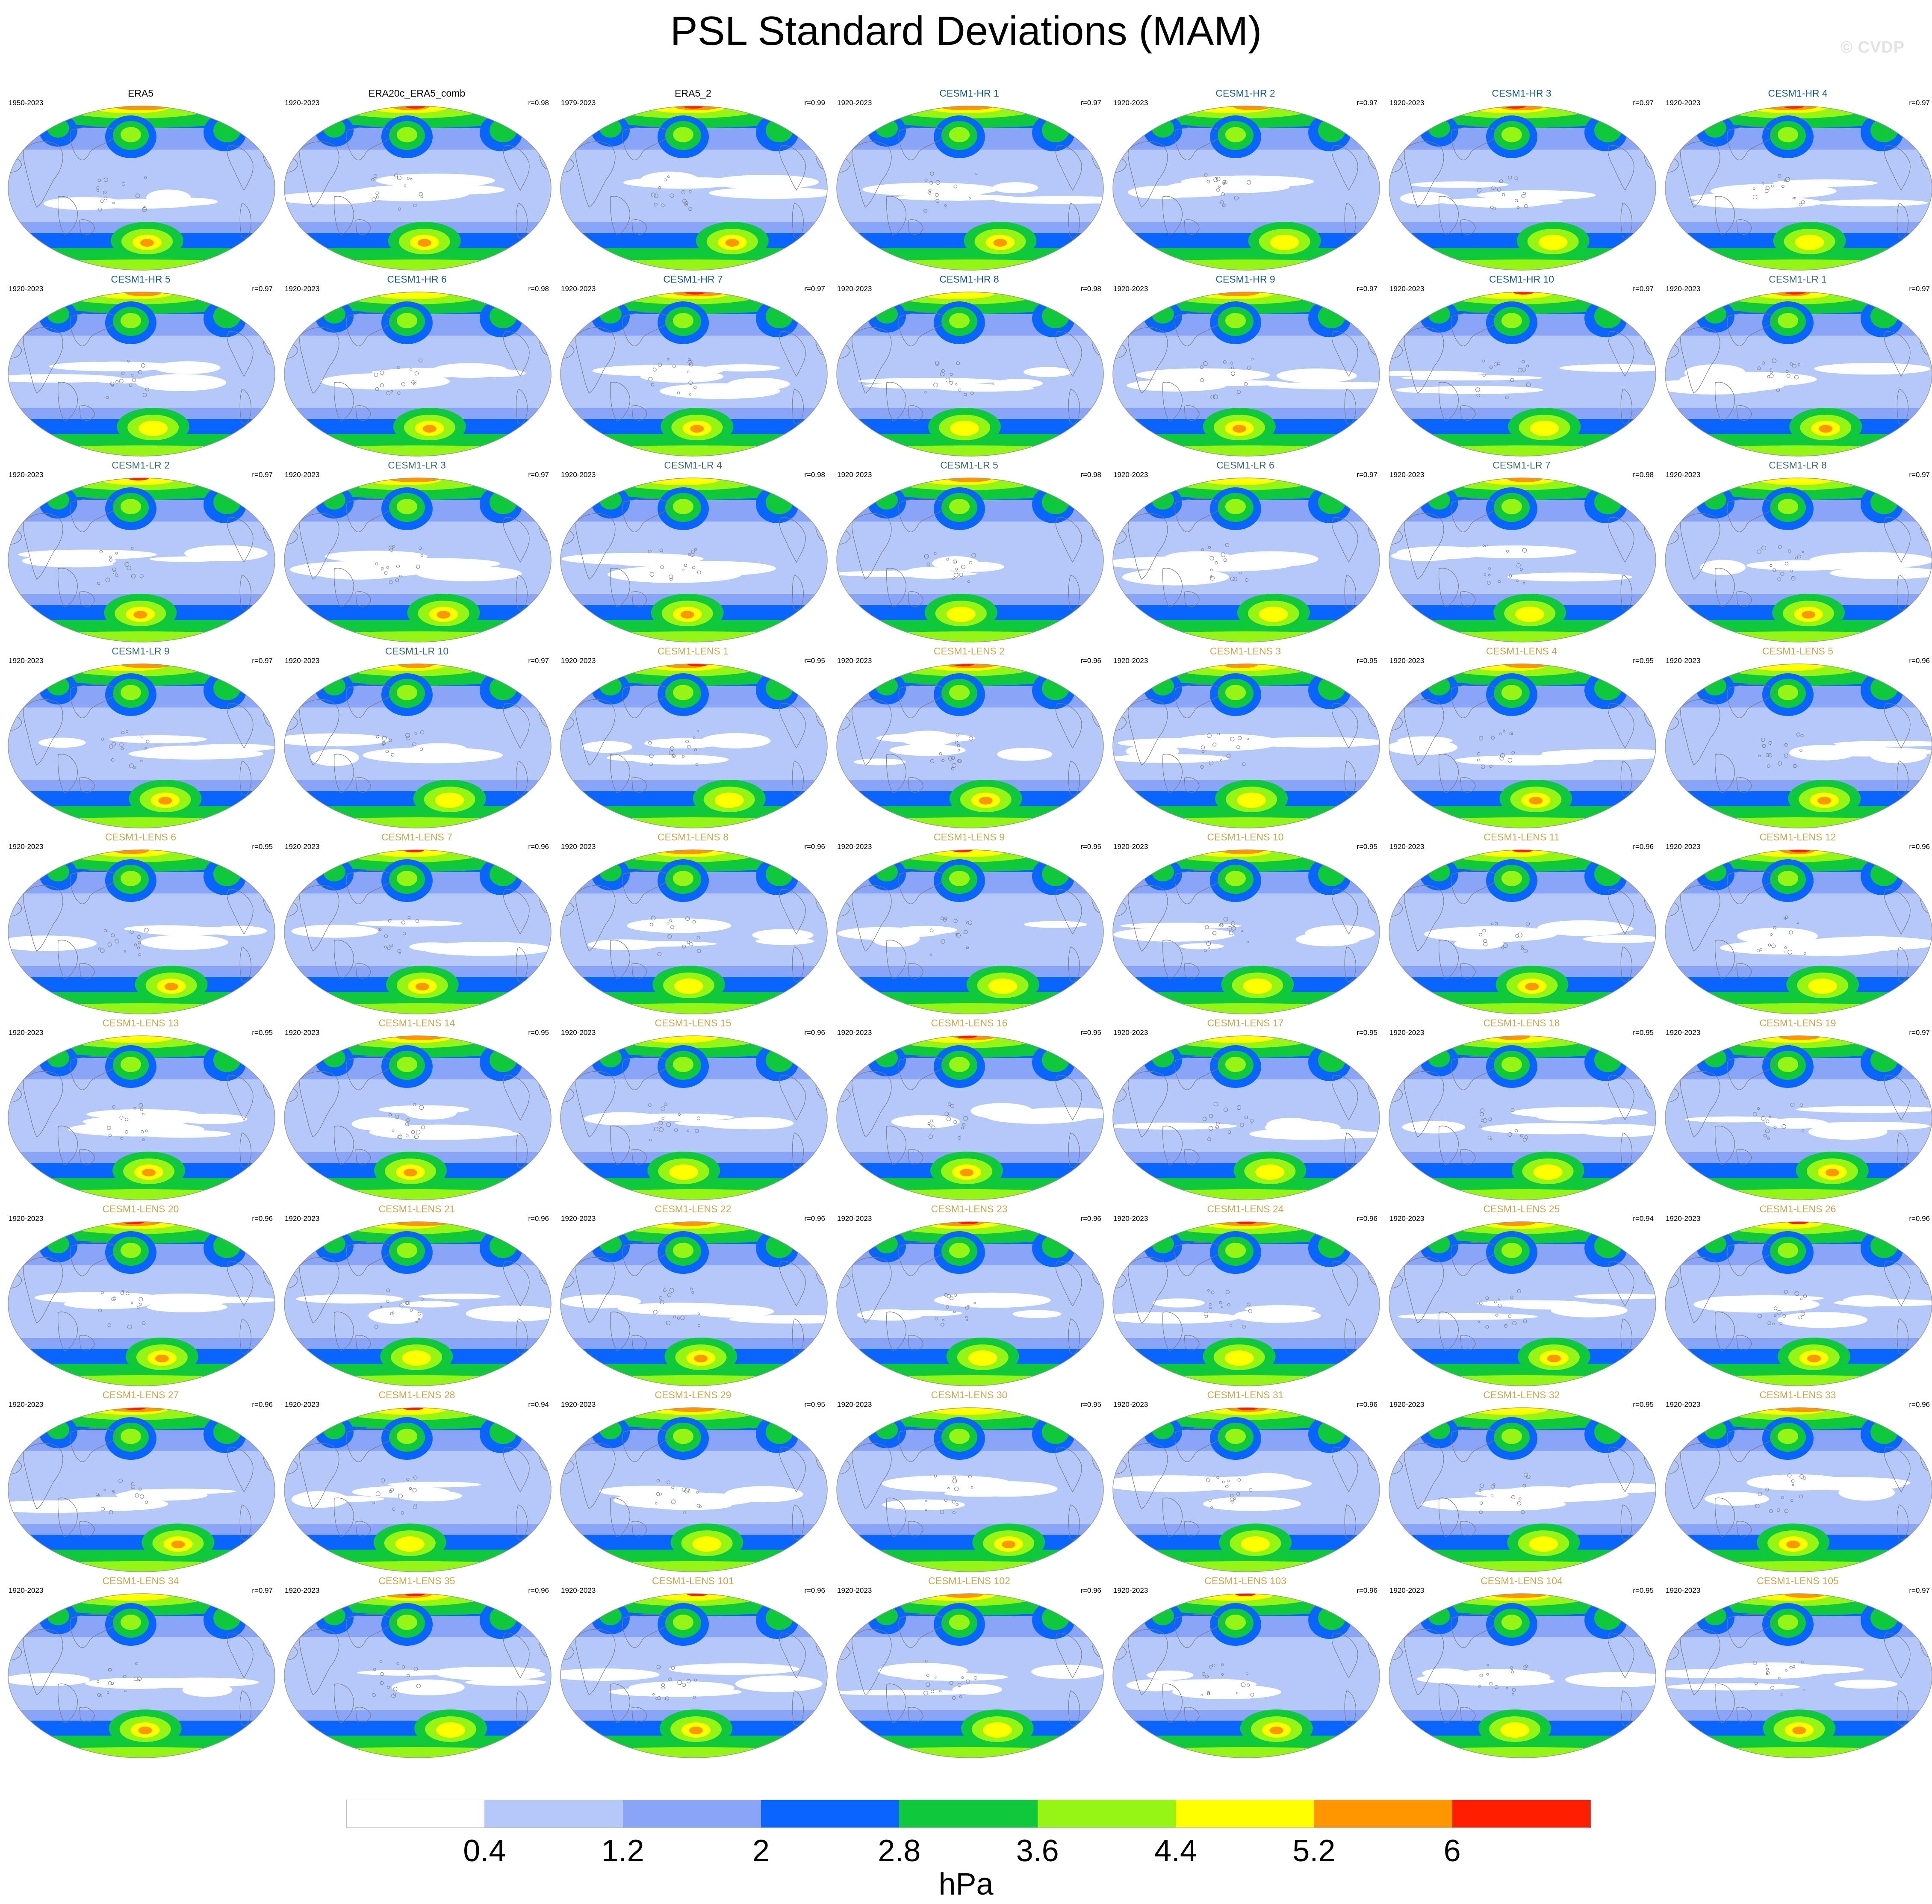 The image size is (1932, 1904). Describe the element at coordinates (1796, 1110) in the screenshot. I see `map-panel: CESM1-LENS 19 1920-2023 r=0.97` at that location.